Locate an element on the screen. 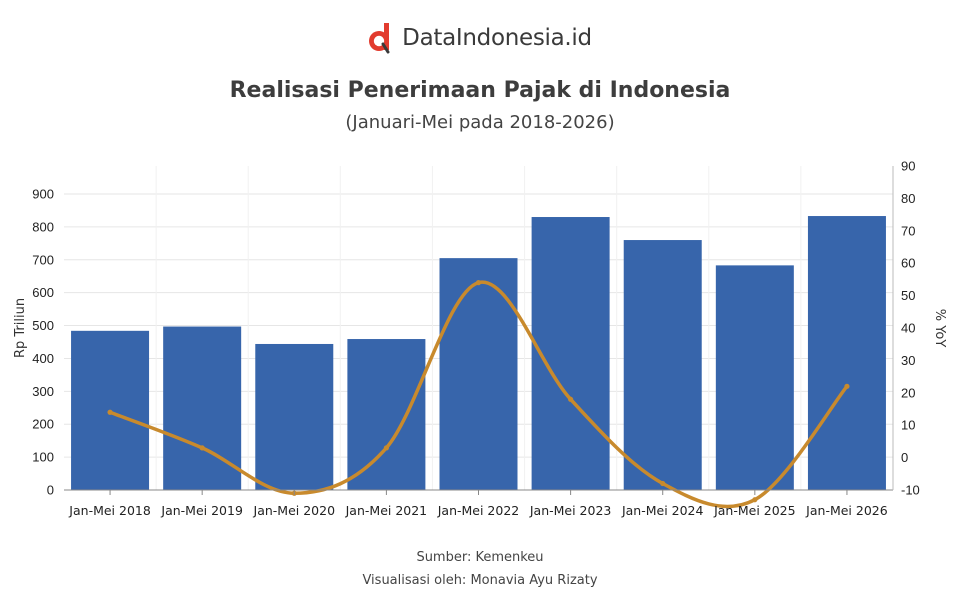 This screenshot has height=600, width=960. y-tick-label: 900 is located at coordinates (43, 194).